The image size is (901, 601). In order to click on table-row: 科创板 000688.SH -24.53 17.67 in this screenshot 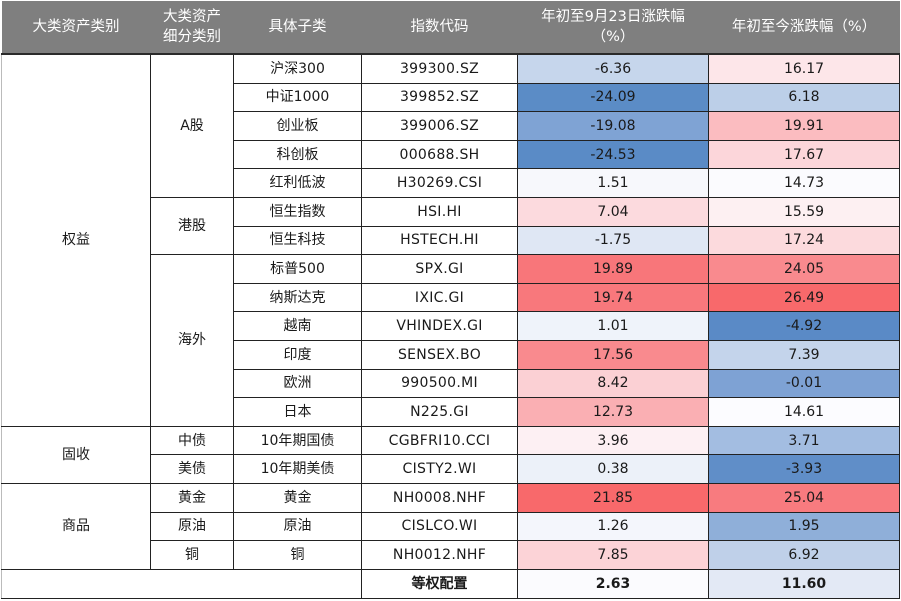, I will do `click(451, 154)`.